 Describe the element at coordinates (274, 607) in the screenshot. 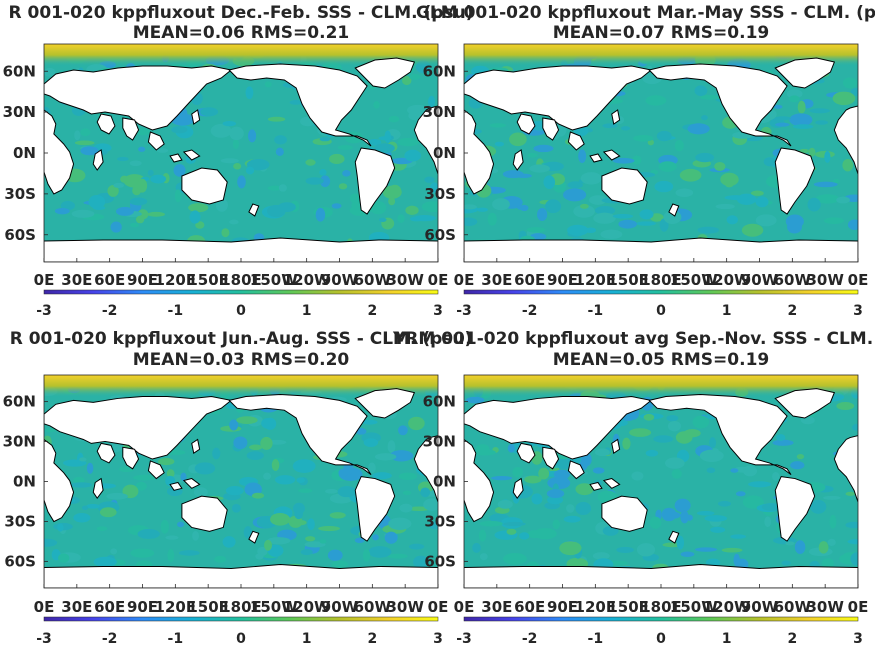

I see `x-tick-label: 150W` at that location.